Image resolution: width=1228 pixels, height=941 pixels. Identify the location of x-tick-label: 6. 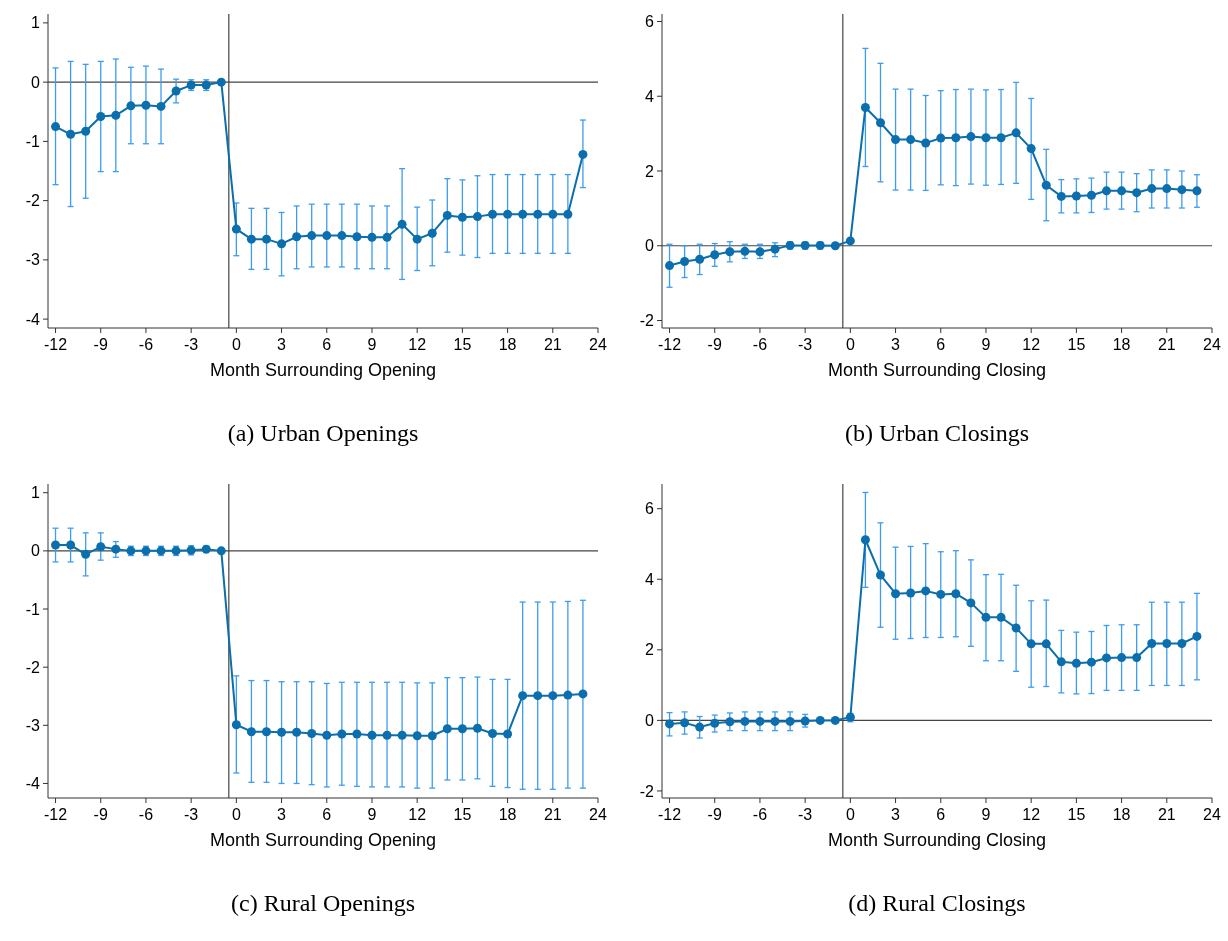
(327, 814).